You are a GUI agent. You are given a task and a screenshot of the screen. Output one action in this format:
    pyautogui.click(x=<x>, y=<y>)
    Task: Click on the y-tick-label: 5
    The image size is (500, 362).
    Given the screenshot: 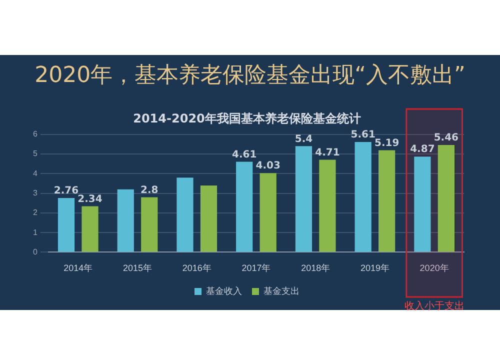 What is the action you would take?
    pyautogui.click(x=35, y=153)
    